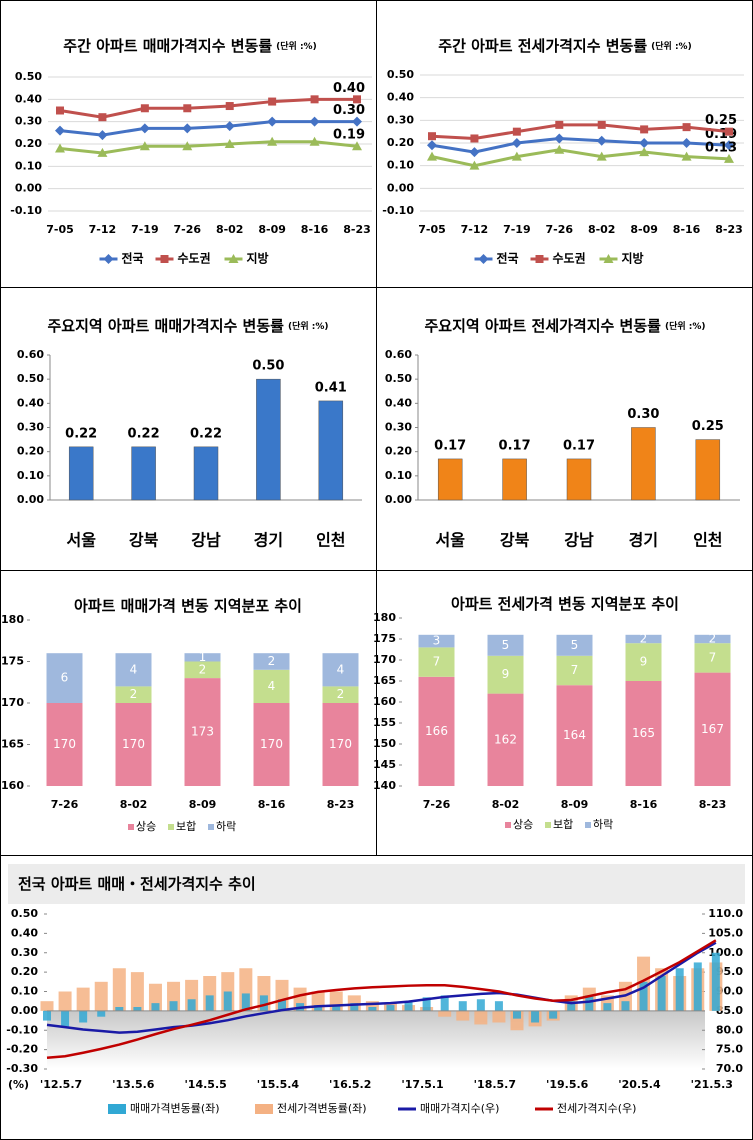 The image size is (753, 1140). I want to click on y-tick-label: 140, so click(384, 785).